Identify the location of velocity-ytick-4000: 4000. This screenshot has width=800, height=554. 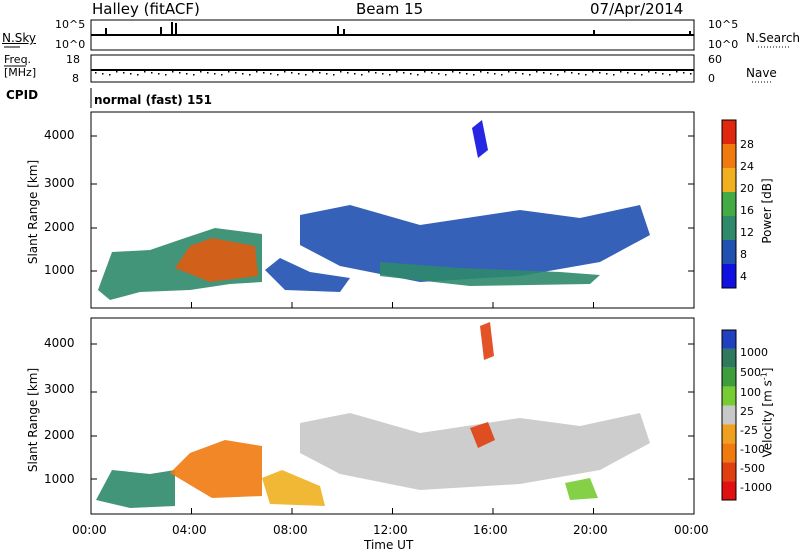
(59, 343).